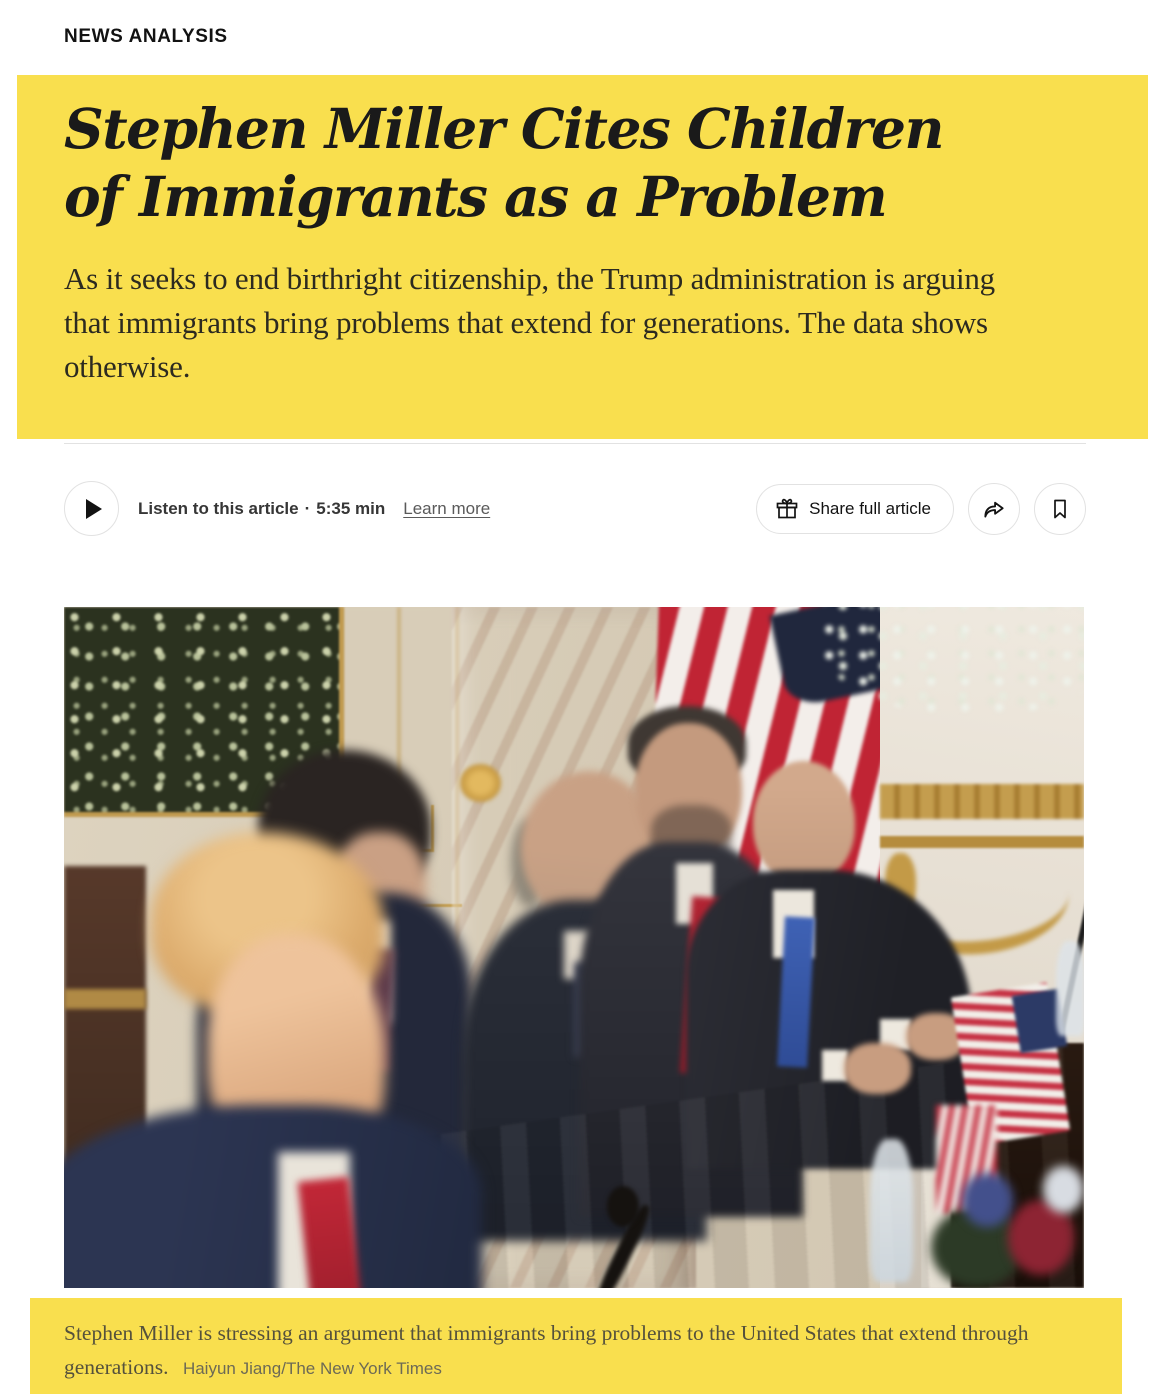 This screenshot has width=1154, height=1394. I want to click on share-button, so click(994, 508).